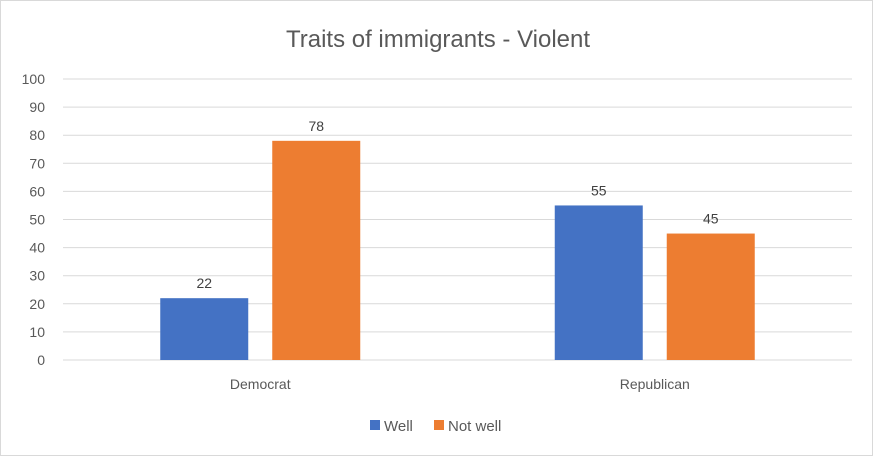  What do you see at coordinates (37, 220) in the screenshot?
I see `y-tick-label: 50` at bounding box center [37, 220].